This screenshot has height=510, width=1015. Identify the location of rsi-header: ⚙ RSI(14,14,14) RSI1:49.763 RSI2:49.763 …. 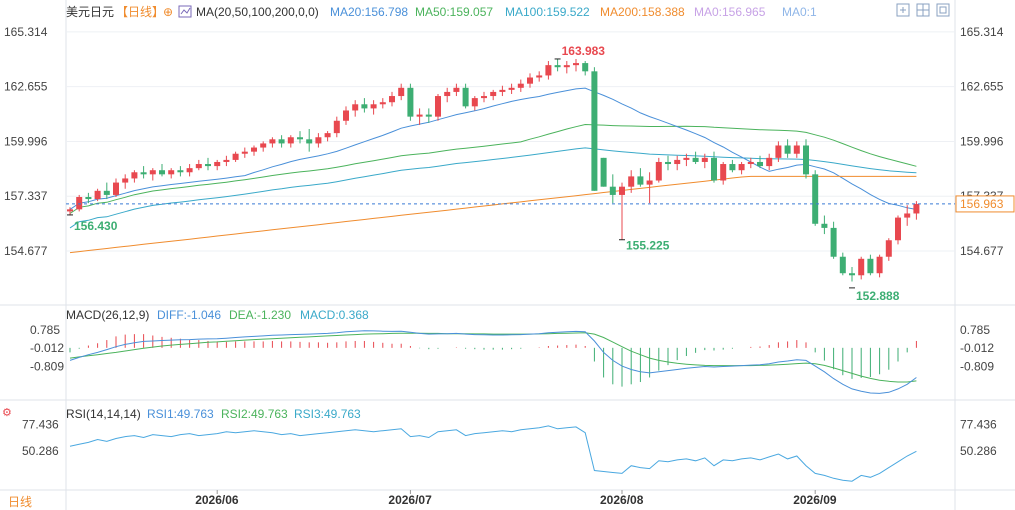
(181, 414).